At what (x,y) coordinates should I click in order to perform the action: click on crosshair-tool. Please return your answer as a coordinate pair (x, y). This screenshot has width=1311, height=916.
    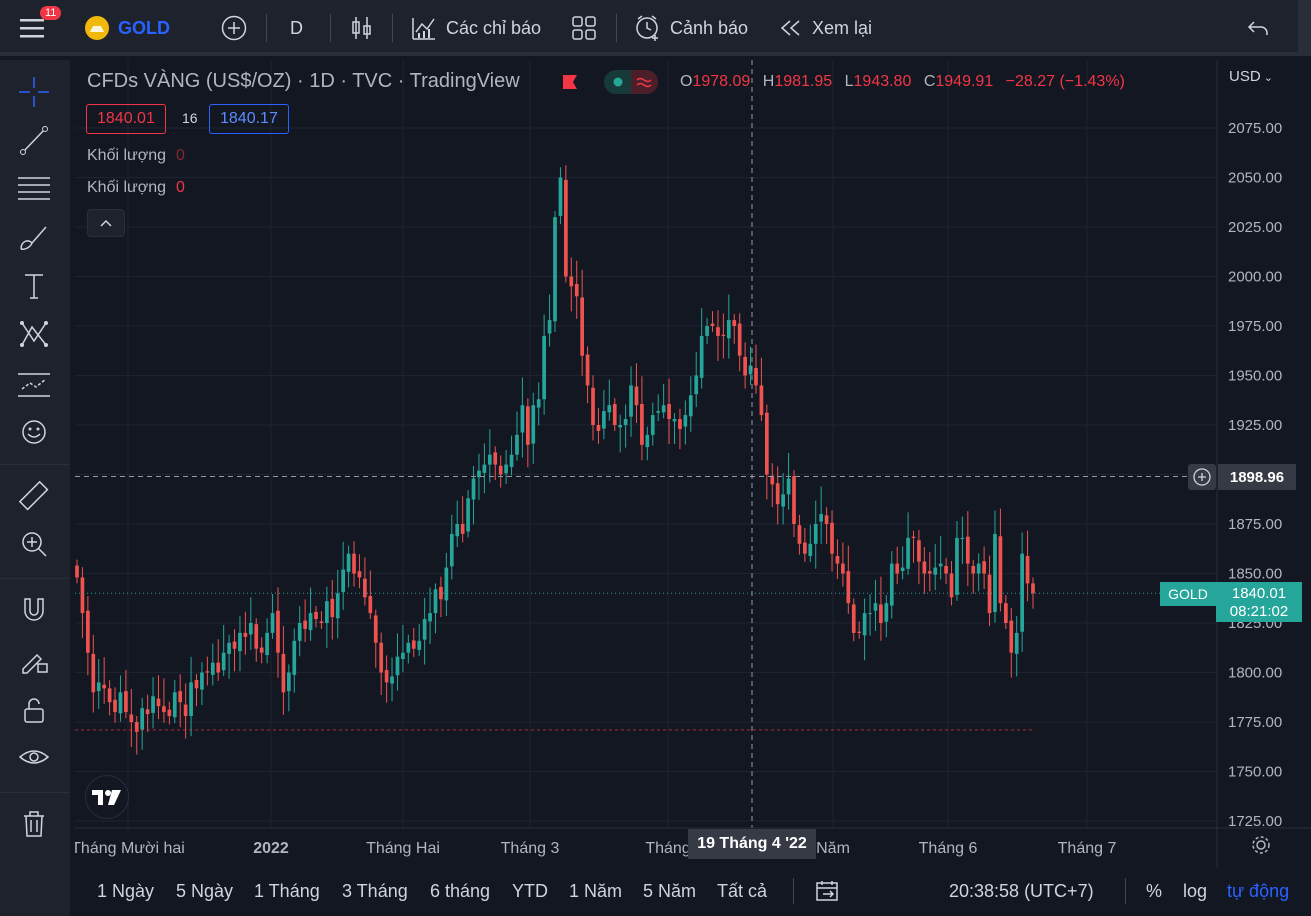
    Looking at the image, I should click on (34, 92).